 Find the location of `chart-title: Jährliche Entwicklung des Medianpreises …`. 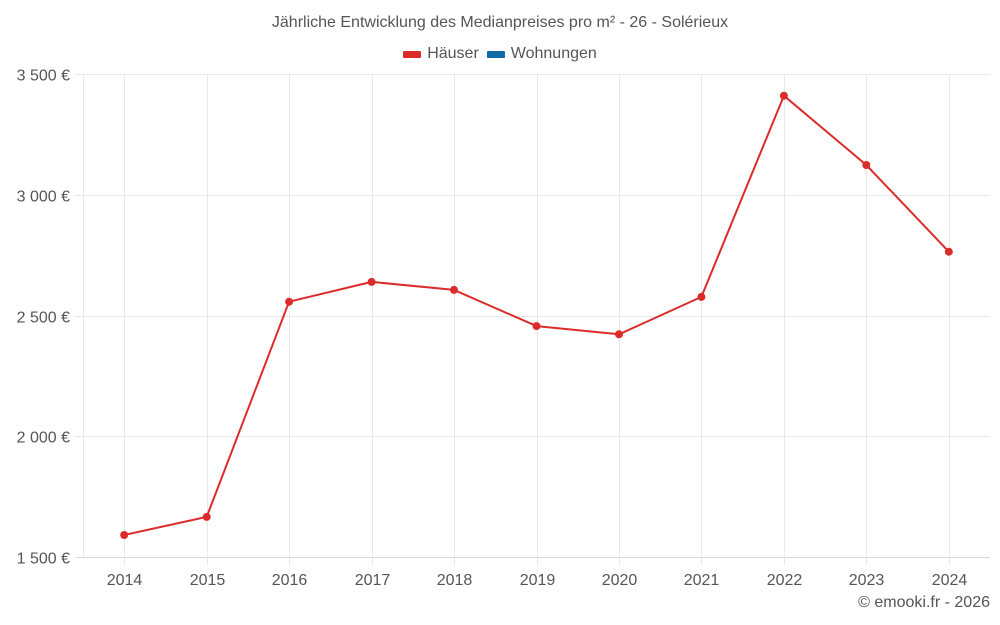

chart-title: Jährliche Entwicklung des Medianpreises … is located at coordinates (500, 22).